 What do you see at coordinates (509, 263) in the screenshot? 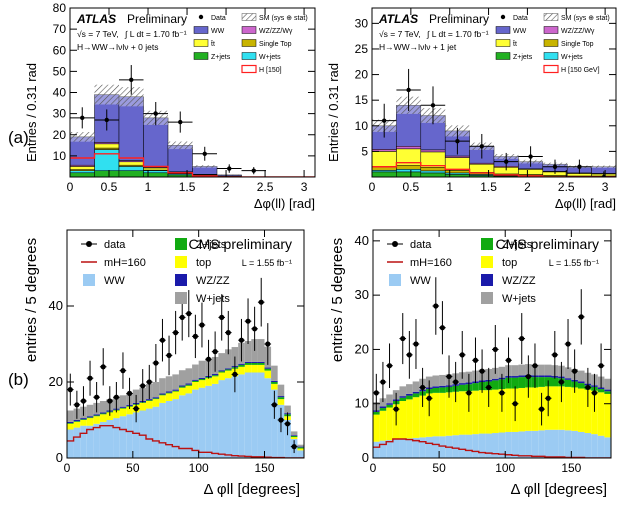
I see `legend-label: top` at bounding box center [509, 263].